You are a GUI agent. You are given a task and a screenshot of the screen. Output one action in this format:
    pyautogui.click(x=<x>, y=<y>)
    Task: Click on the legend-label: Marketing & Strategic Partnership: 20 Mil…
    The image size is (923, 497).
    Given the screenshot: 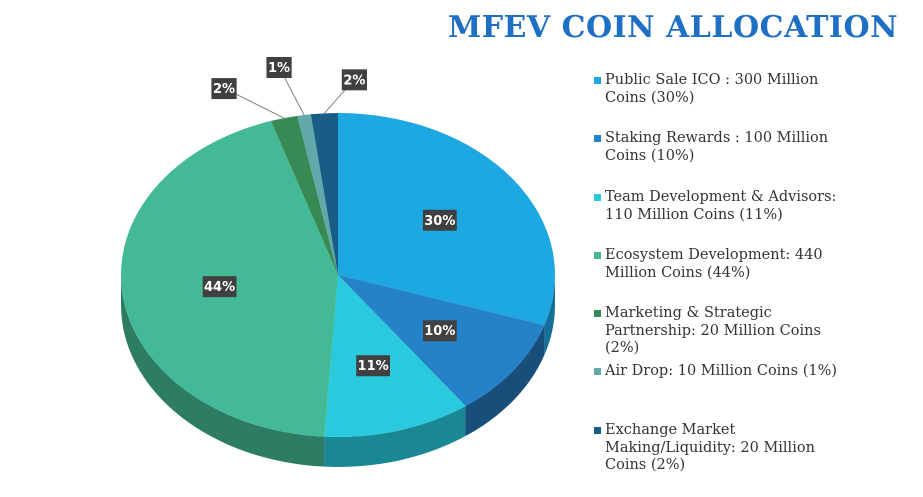 What is the action you would take?
    pyautogui.click(x=757, y=331)
    